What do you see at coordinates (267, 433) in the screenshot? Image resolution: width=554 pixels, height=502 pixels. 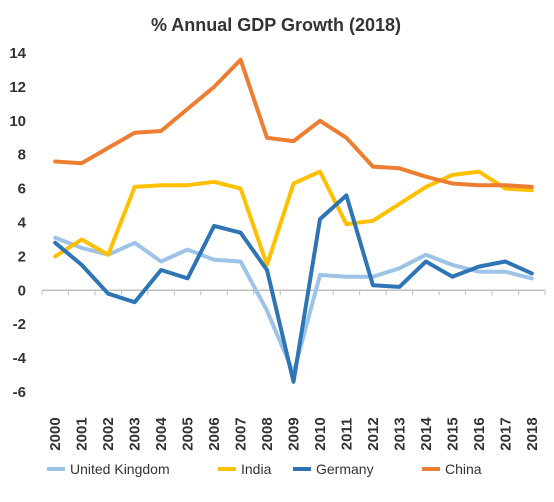 I see `x-tick-label: 2008` at bounding box center [267, 433].